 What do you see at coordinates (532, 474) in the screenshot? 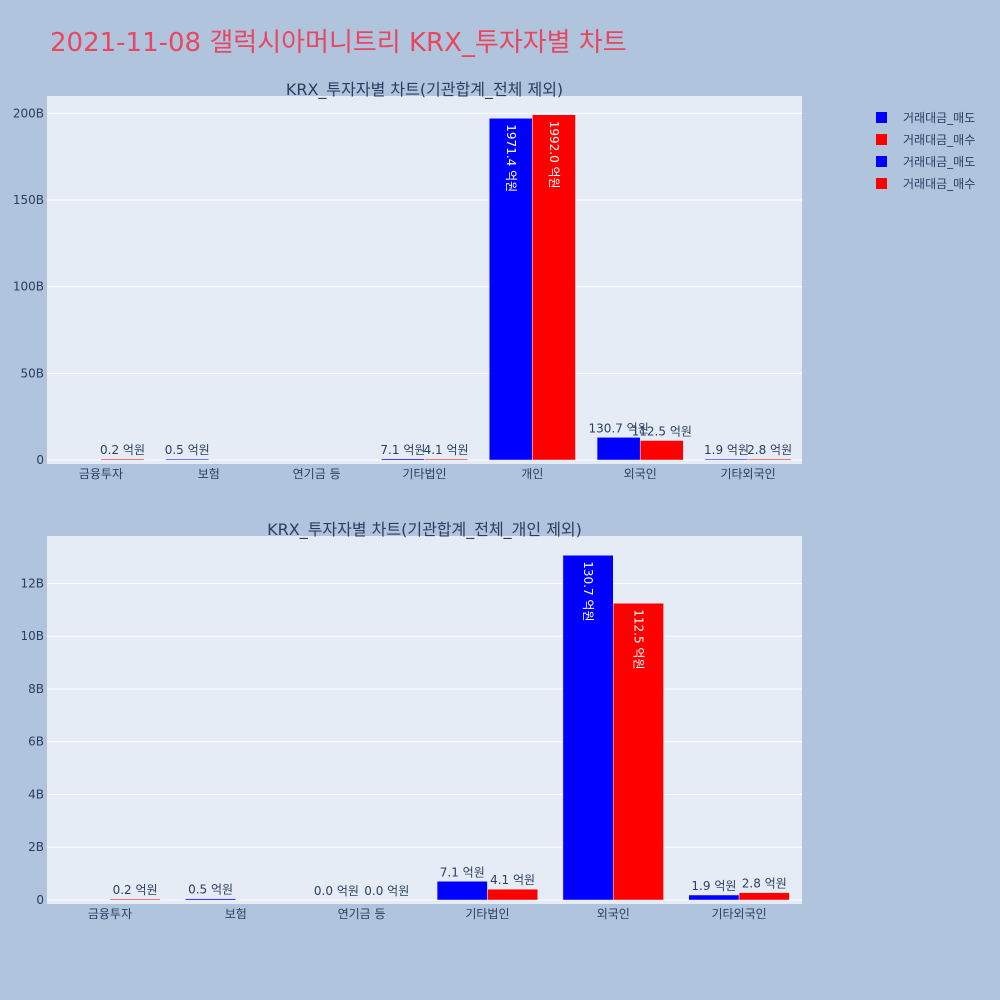
I see `x-tick-label: 개인` at bounding box center [532, 474].